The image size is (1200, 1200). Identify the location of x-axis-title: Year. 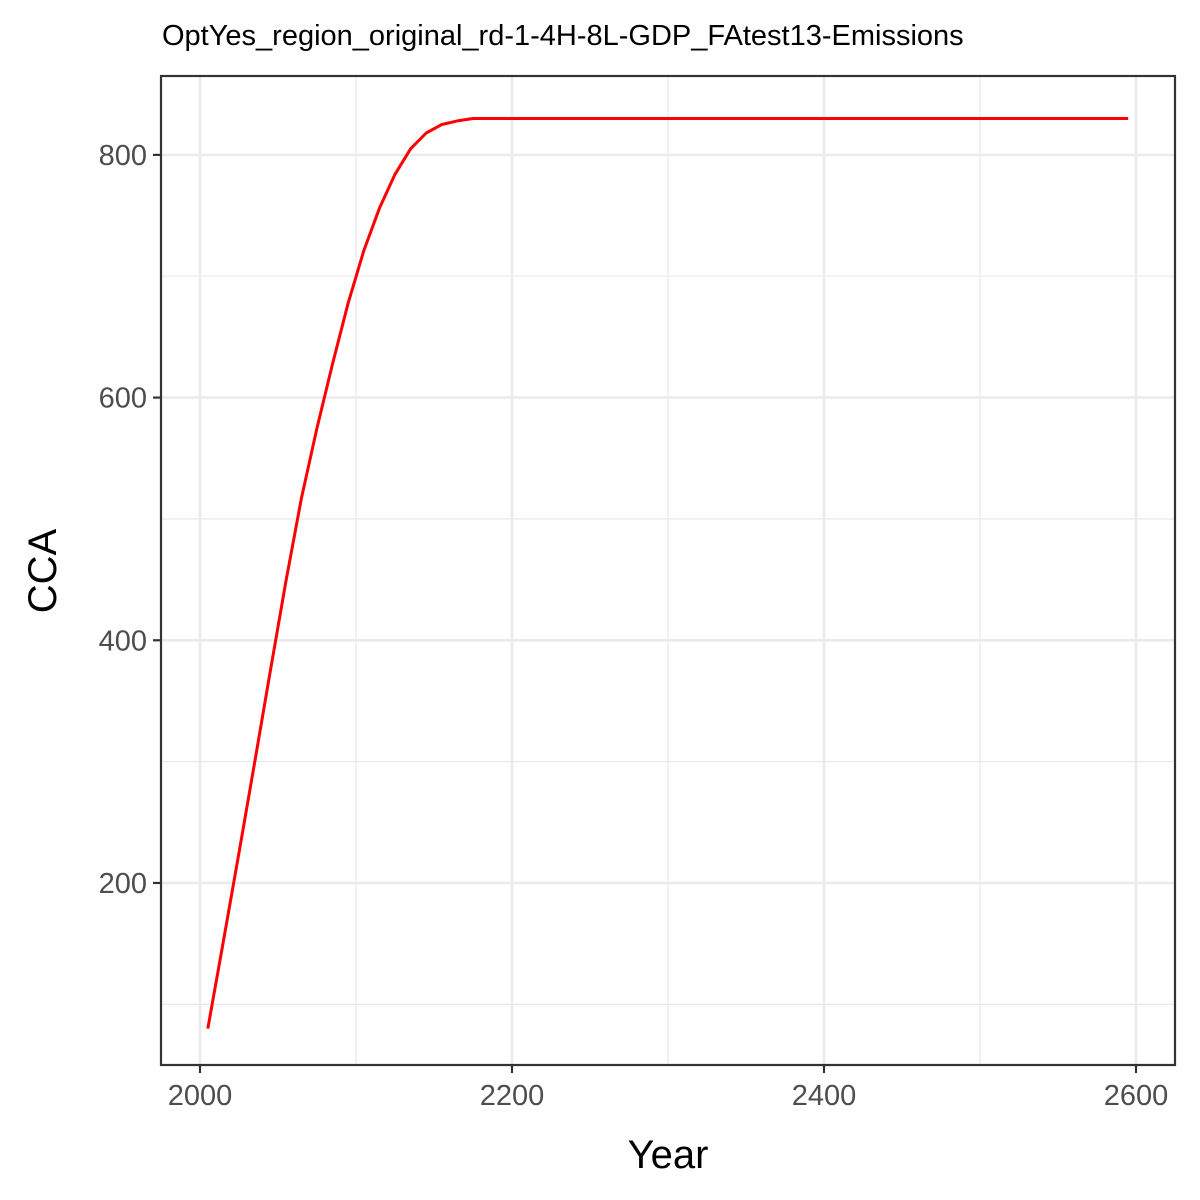
(668, 1155).